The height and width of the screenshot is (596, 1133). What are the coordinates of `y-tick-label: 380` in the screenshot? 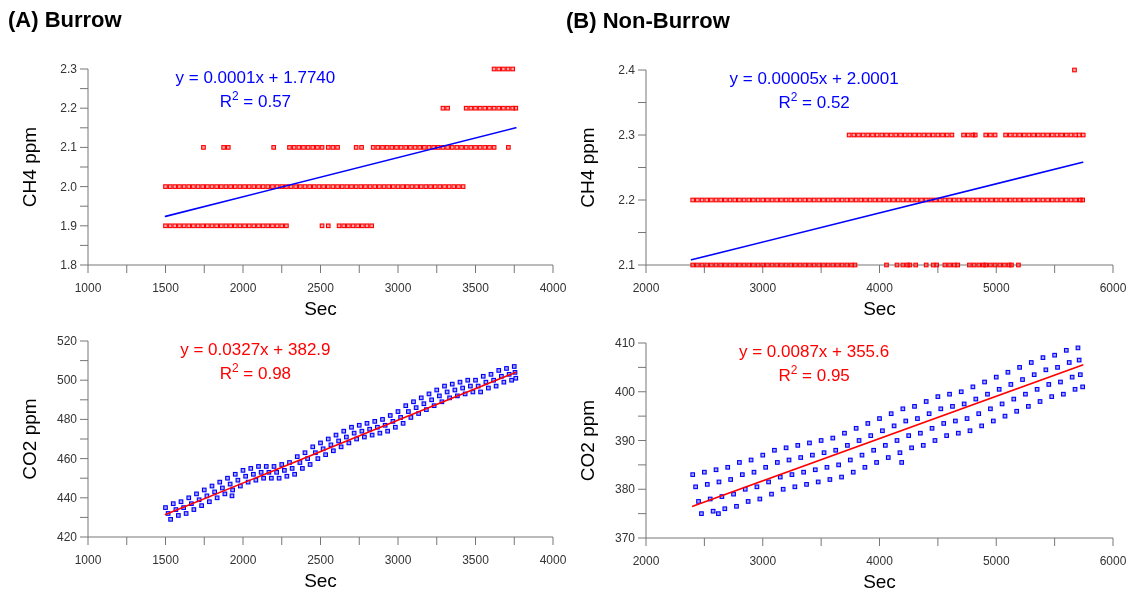 It's located at (625, 489).